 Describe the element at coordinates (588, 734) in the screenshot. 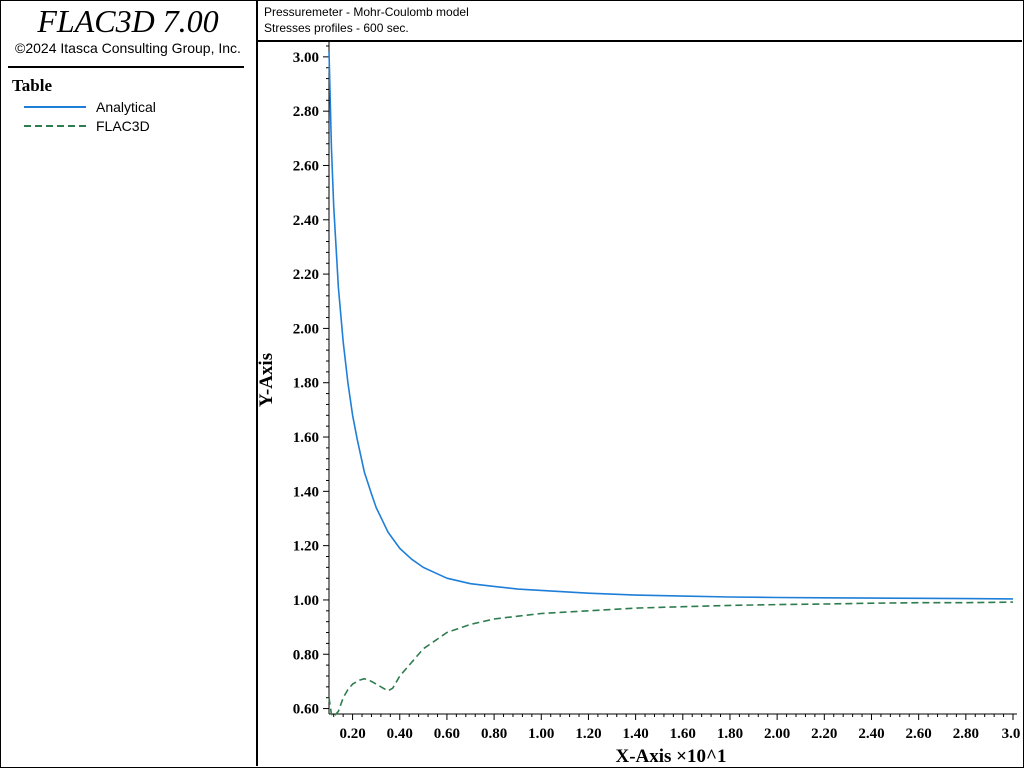

I see `x-tick-label: 1.20` at that location.